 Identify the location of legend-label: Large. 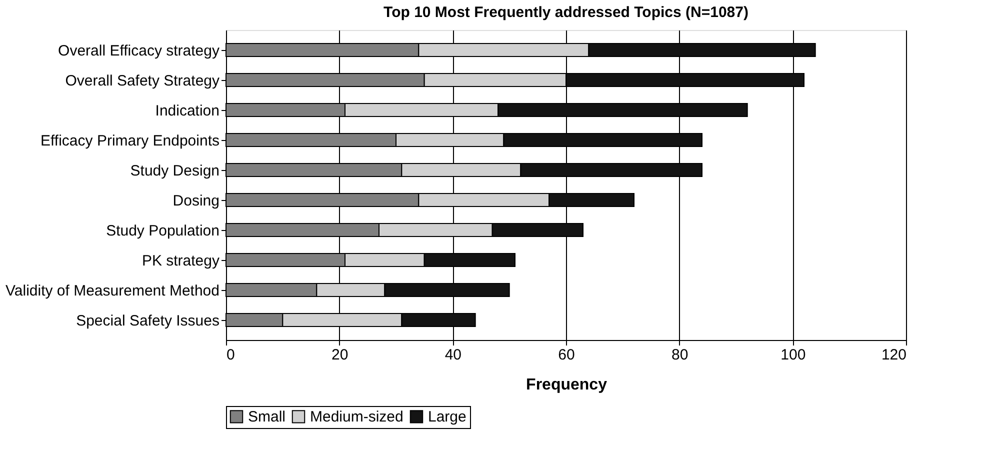
(447, 417).